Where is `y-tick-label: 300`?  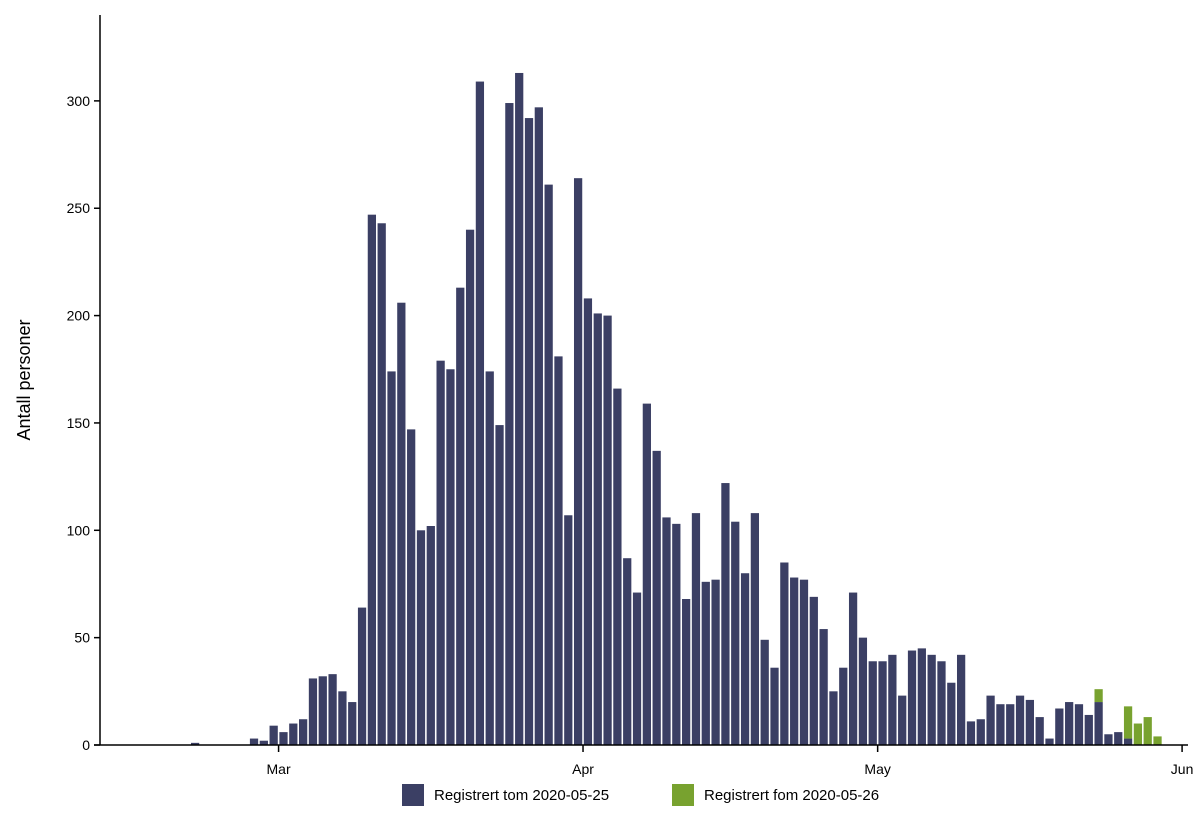
y-tick-label: 300 is located at coordinates (79, 101).